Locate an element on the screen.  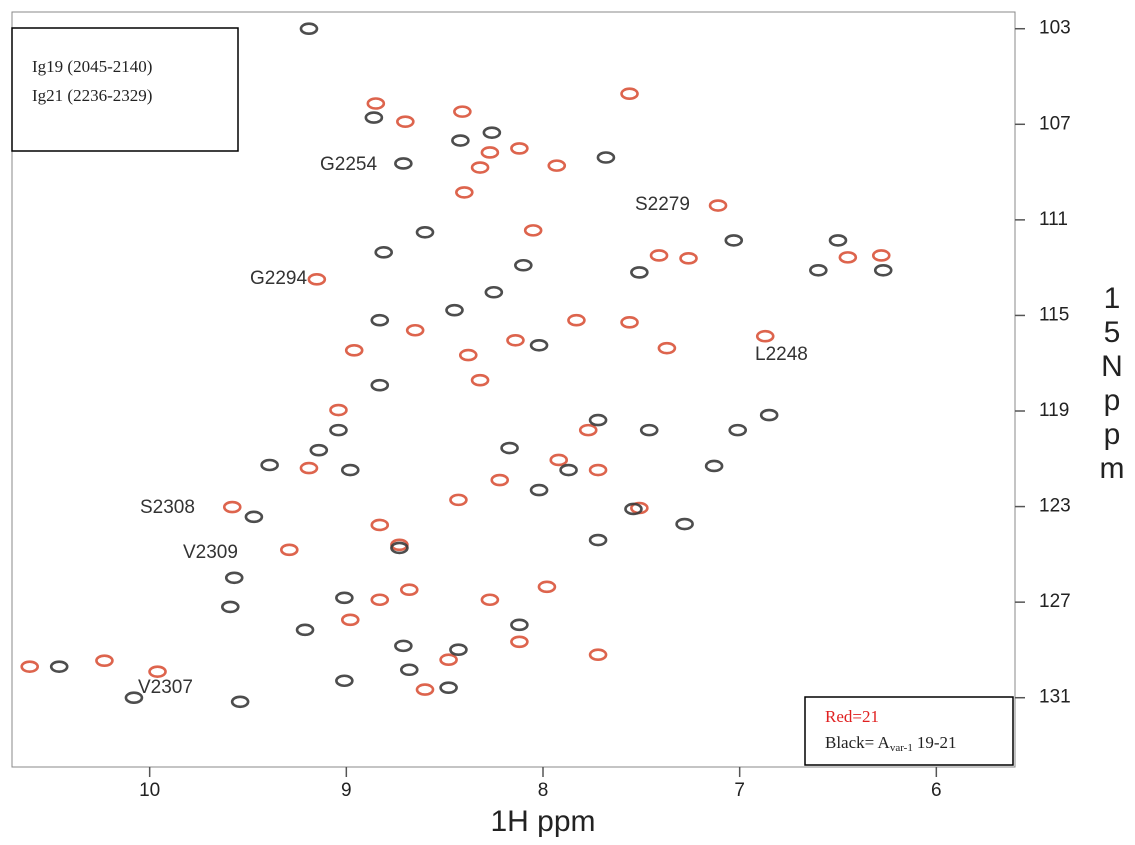
box-line: Ig21 (2236-2329) is located at coordinates (92, 95).